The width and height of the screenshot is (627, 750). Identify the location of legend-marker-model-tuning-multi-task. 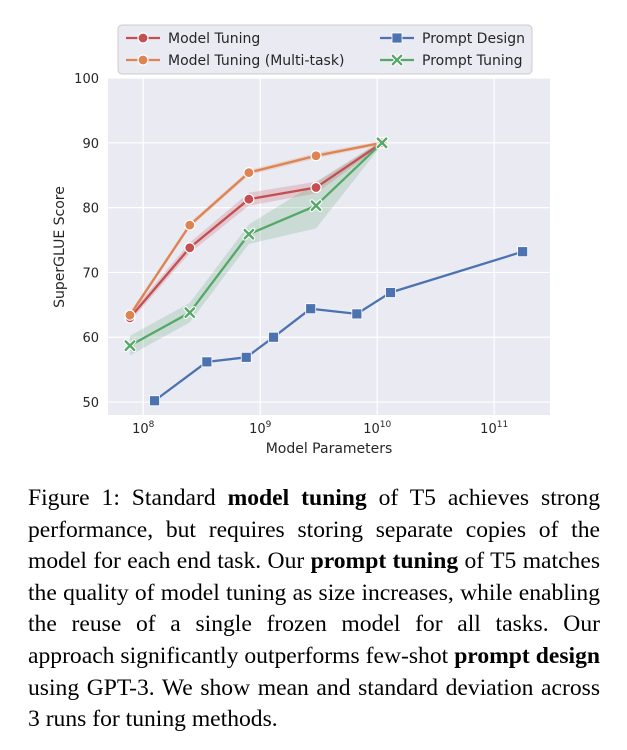
(143, 60).